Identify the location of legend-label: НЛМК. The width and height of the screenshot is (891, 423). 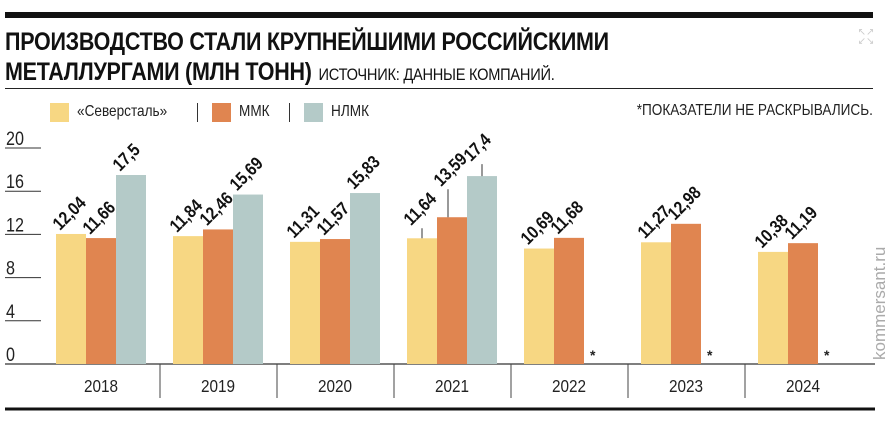
(350, 111).